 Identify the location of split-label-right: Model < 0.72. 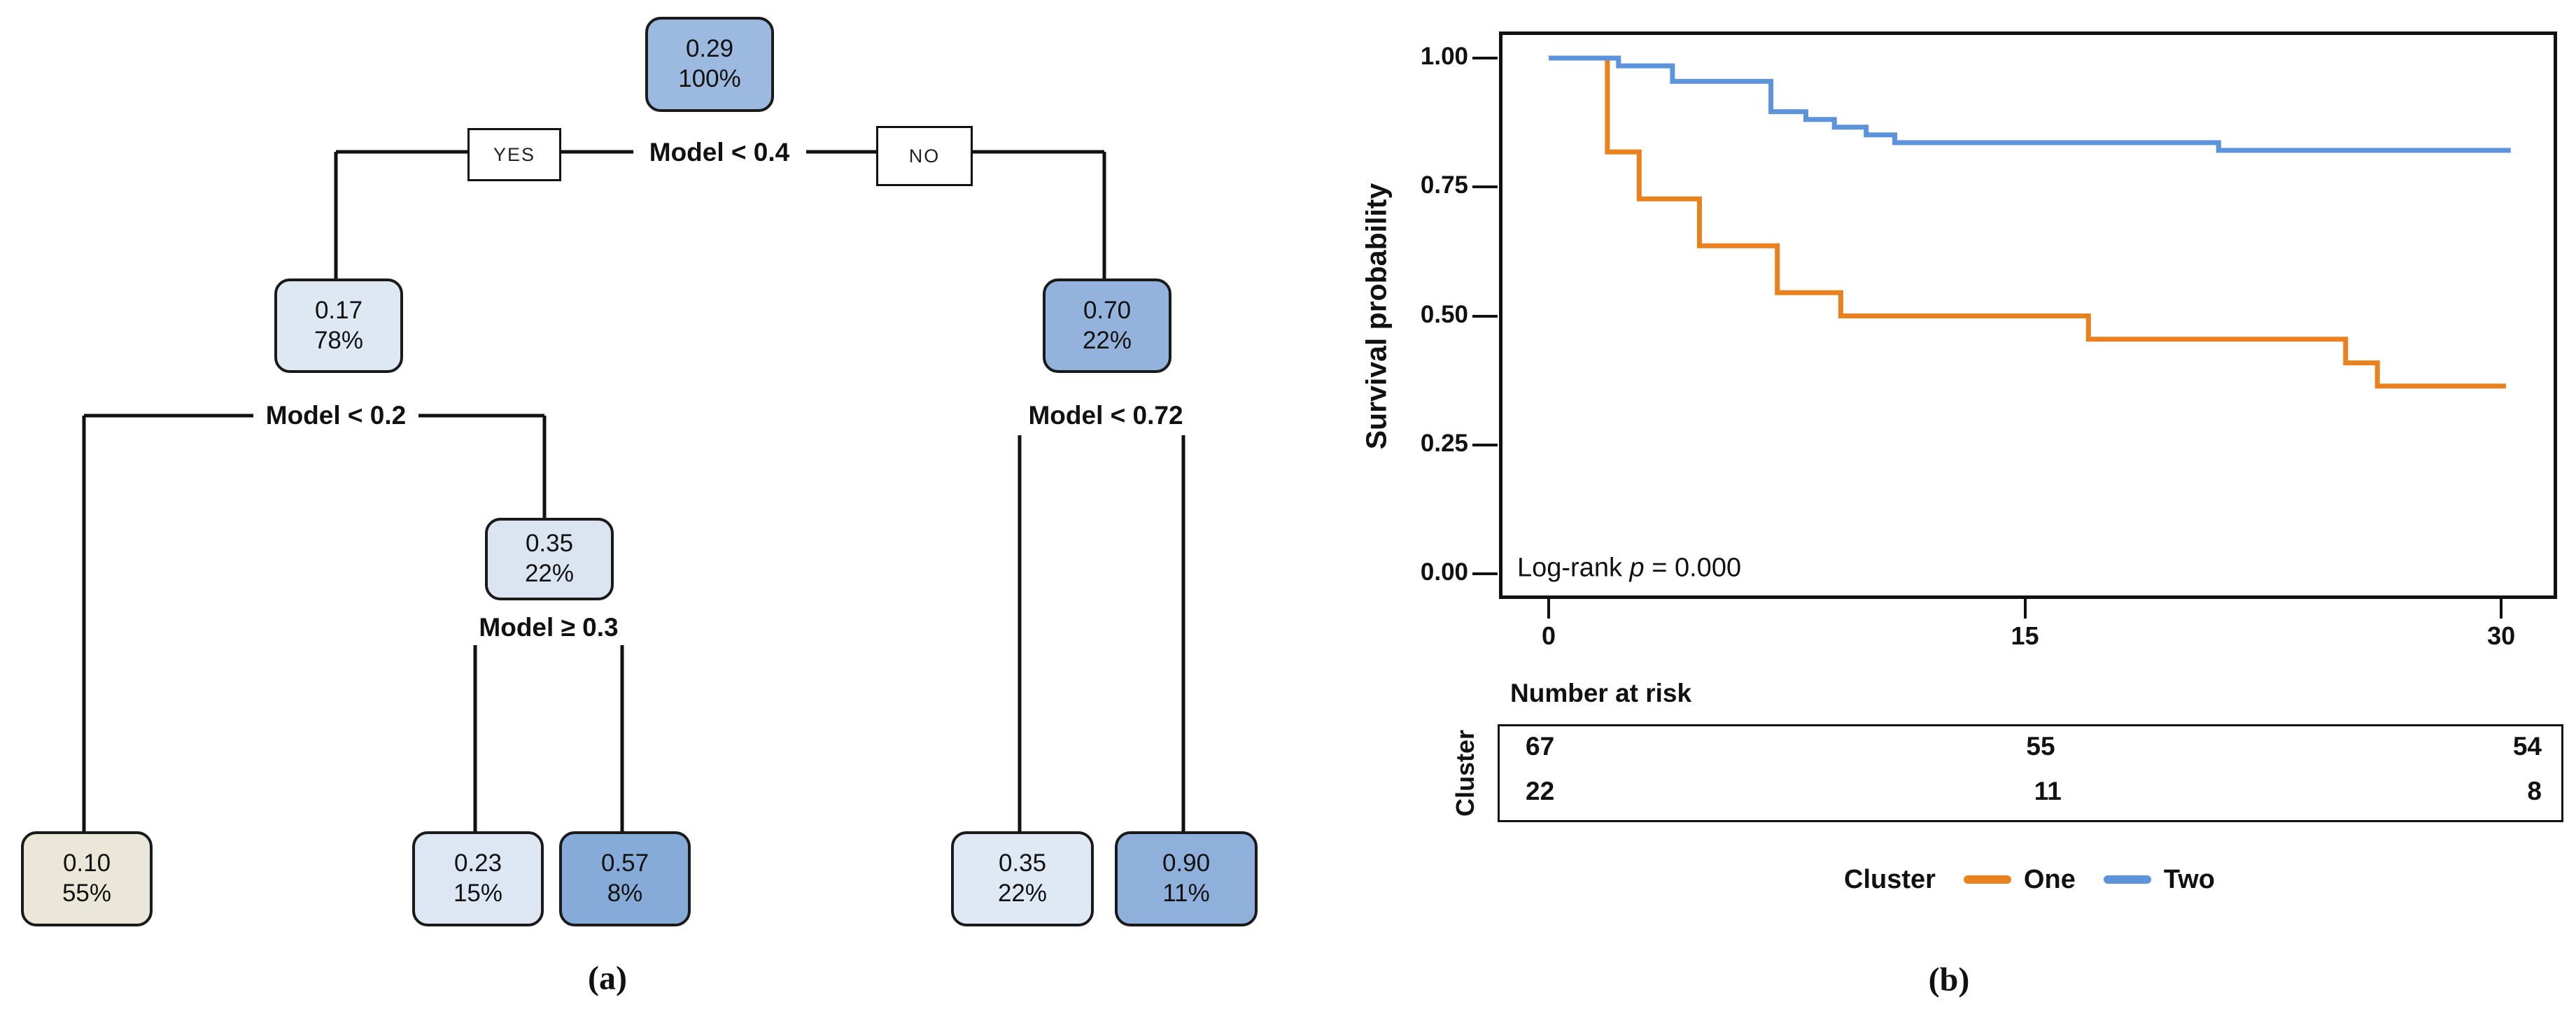
(1105, 415).